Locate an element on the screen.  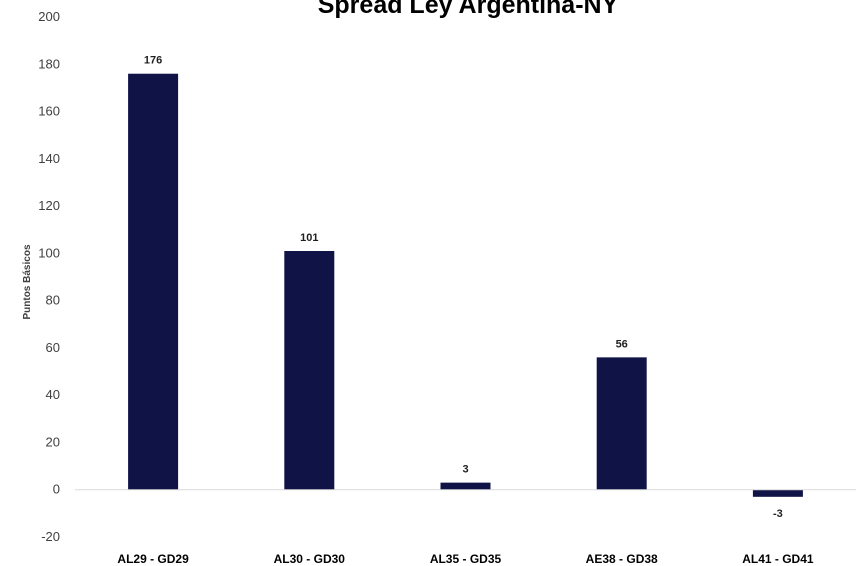
y-axis-label: Puntos Básicos is located at coordinates (27, 281).